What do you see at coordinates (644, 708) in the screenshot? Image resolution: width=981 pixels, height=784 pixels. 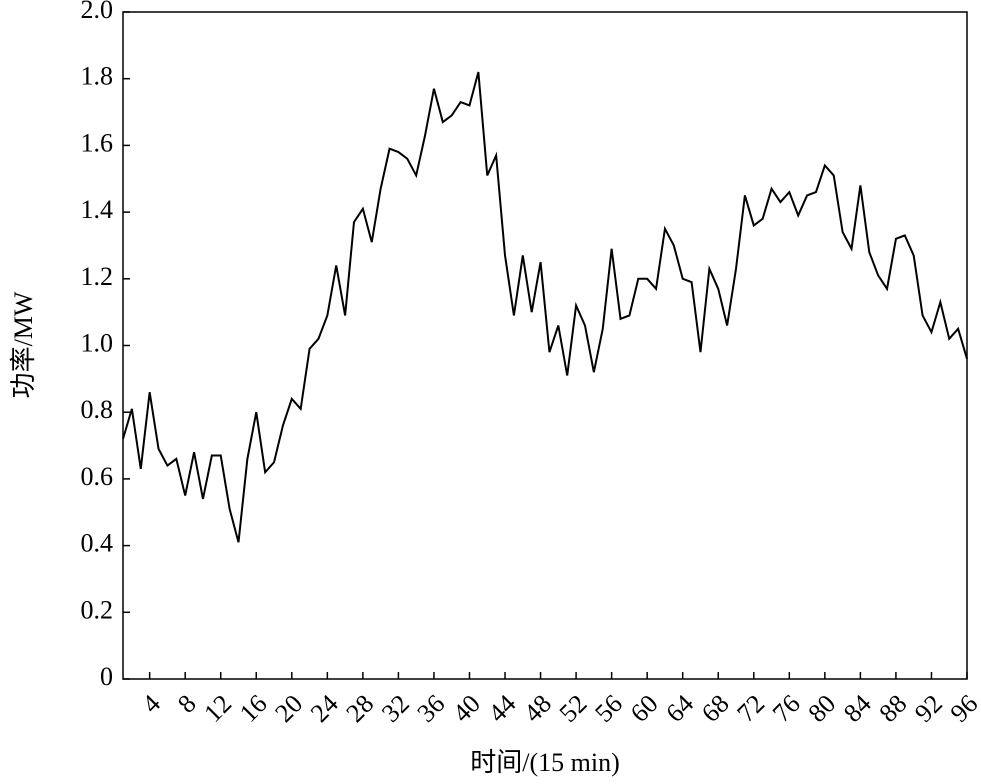 I see `x-tick-label: 60` at bounding box center [644, 708].